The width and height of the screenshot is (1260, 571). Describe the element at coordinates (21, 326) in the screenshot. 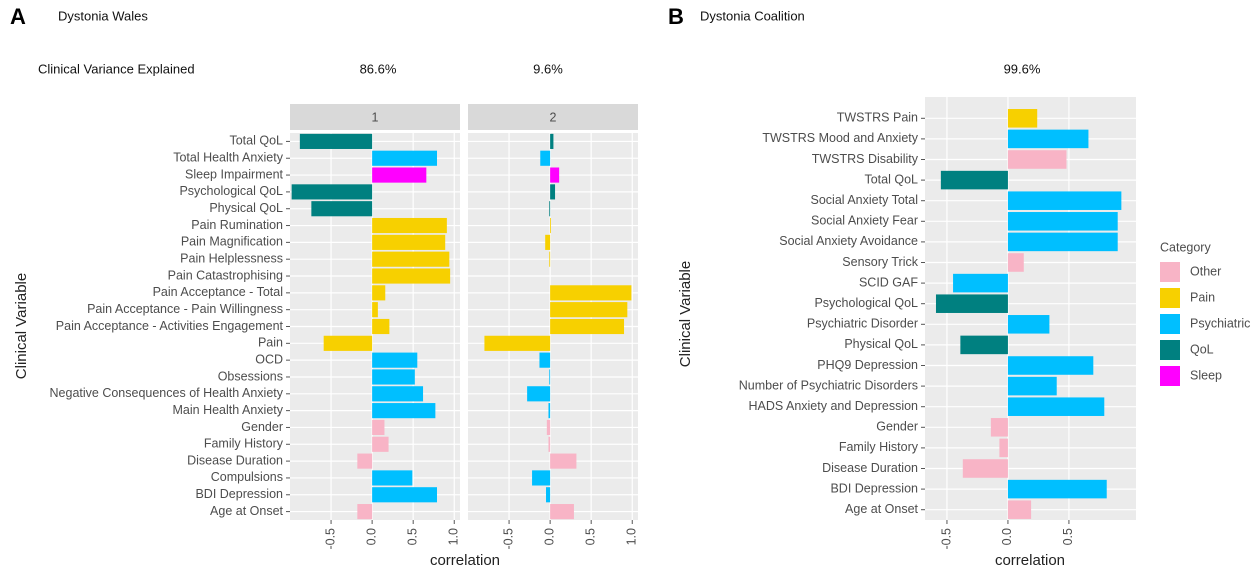

I see `y-axis-title: Clinical Variable` at that location.